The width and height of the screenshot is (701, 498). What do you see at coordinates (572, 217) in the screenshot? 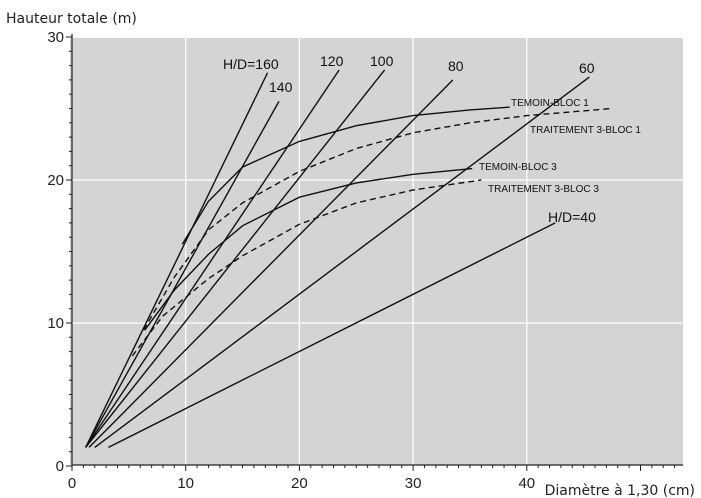
I see `ratio-label: H/D=40` at bounding box center [572, 217].